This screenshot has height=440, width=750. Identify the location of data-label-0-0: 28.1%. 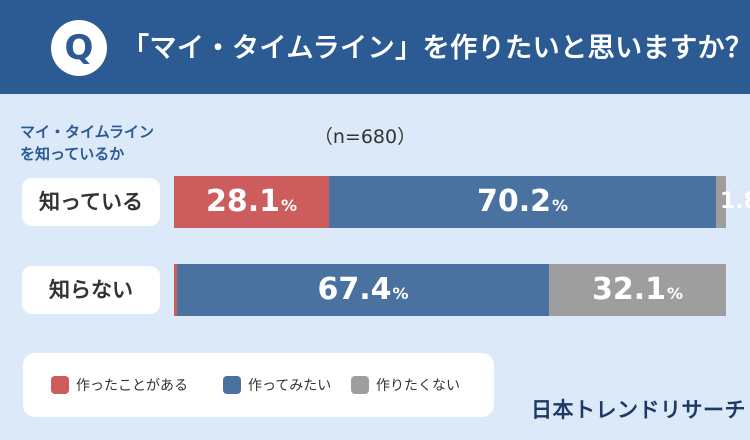
(251, 201).